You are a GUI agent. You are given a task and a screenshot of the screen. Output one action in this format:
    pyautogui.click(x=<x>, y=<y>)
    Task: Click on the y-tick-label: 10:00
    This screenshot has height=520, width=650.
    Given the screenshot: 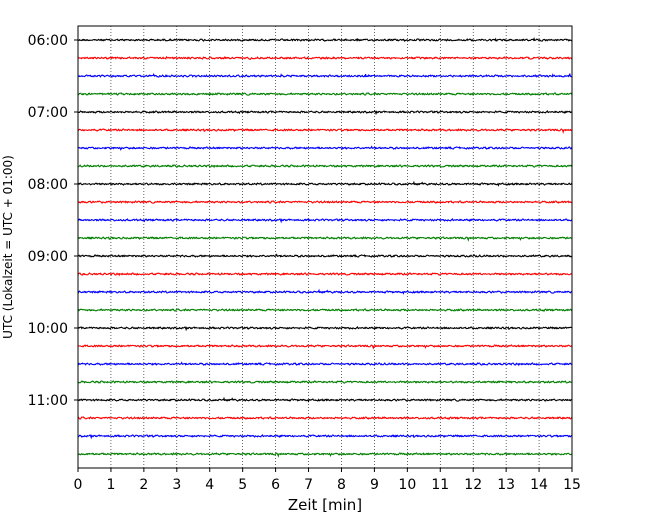 What is the action you would take?
    pyautogui.click(x=48, y=329)
    